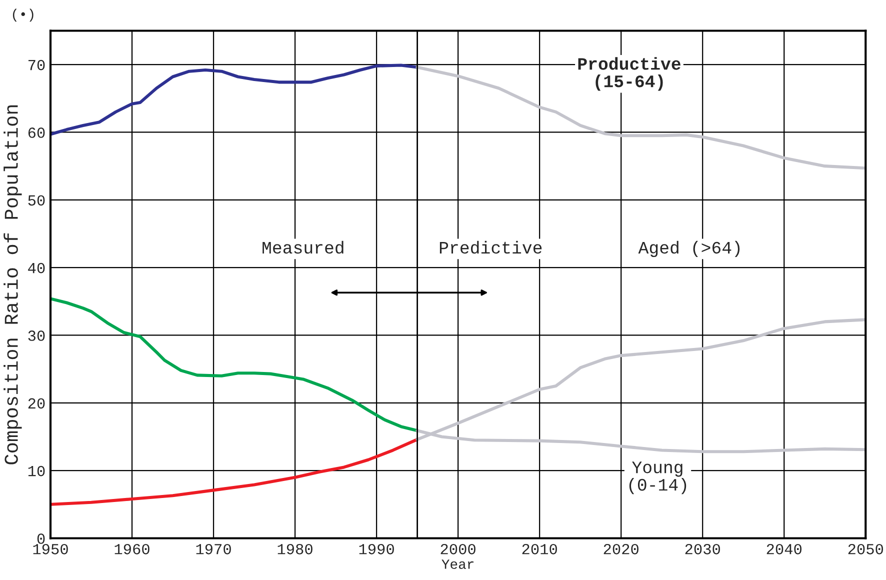 This screenshot has height=580, width=886. Describe the element at coordinates (702, 549) in the screenshot. I see `x-tick-label: 2030` at that location.